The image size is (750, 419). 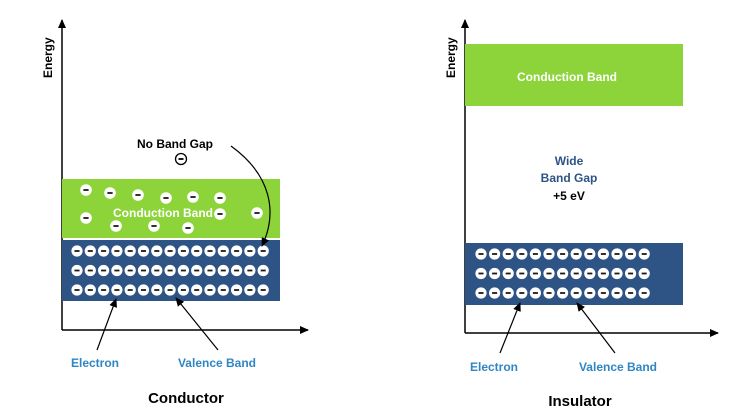 What do you see at coordinates (569, 161) in the screenshot?
I see `insulator-gap-line1: Wide` at bounding box center [569, 161].